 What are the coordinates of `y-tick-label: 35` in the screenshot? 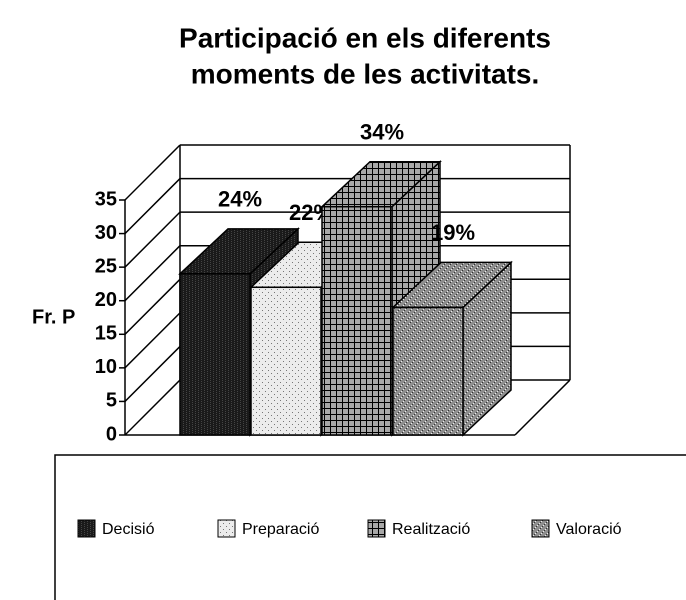 It's located at (106, 199).